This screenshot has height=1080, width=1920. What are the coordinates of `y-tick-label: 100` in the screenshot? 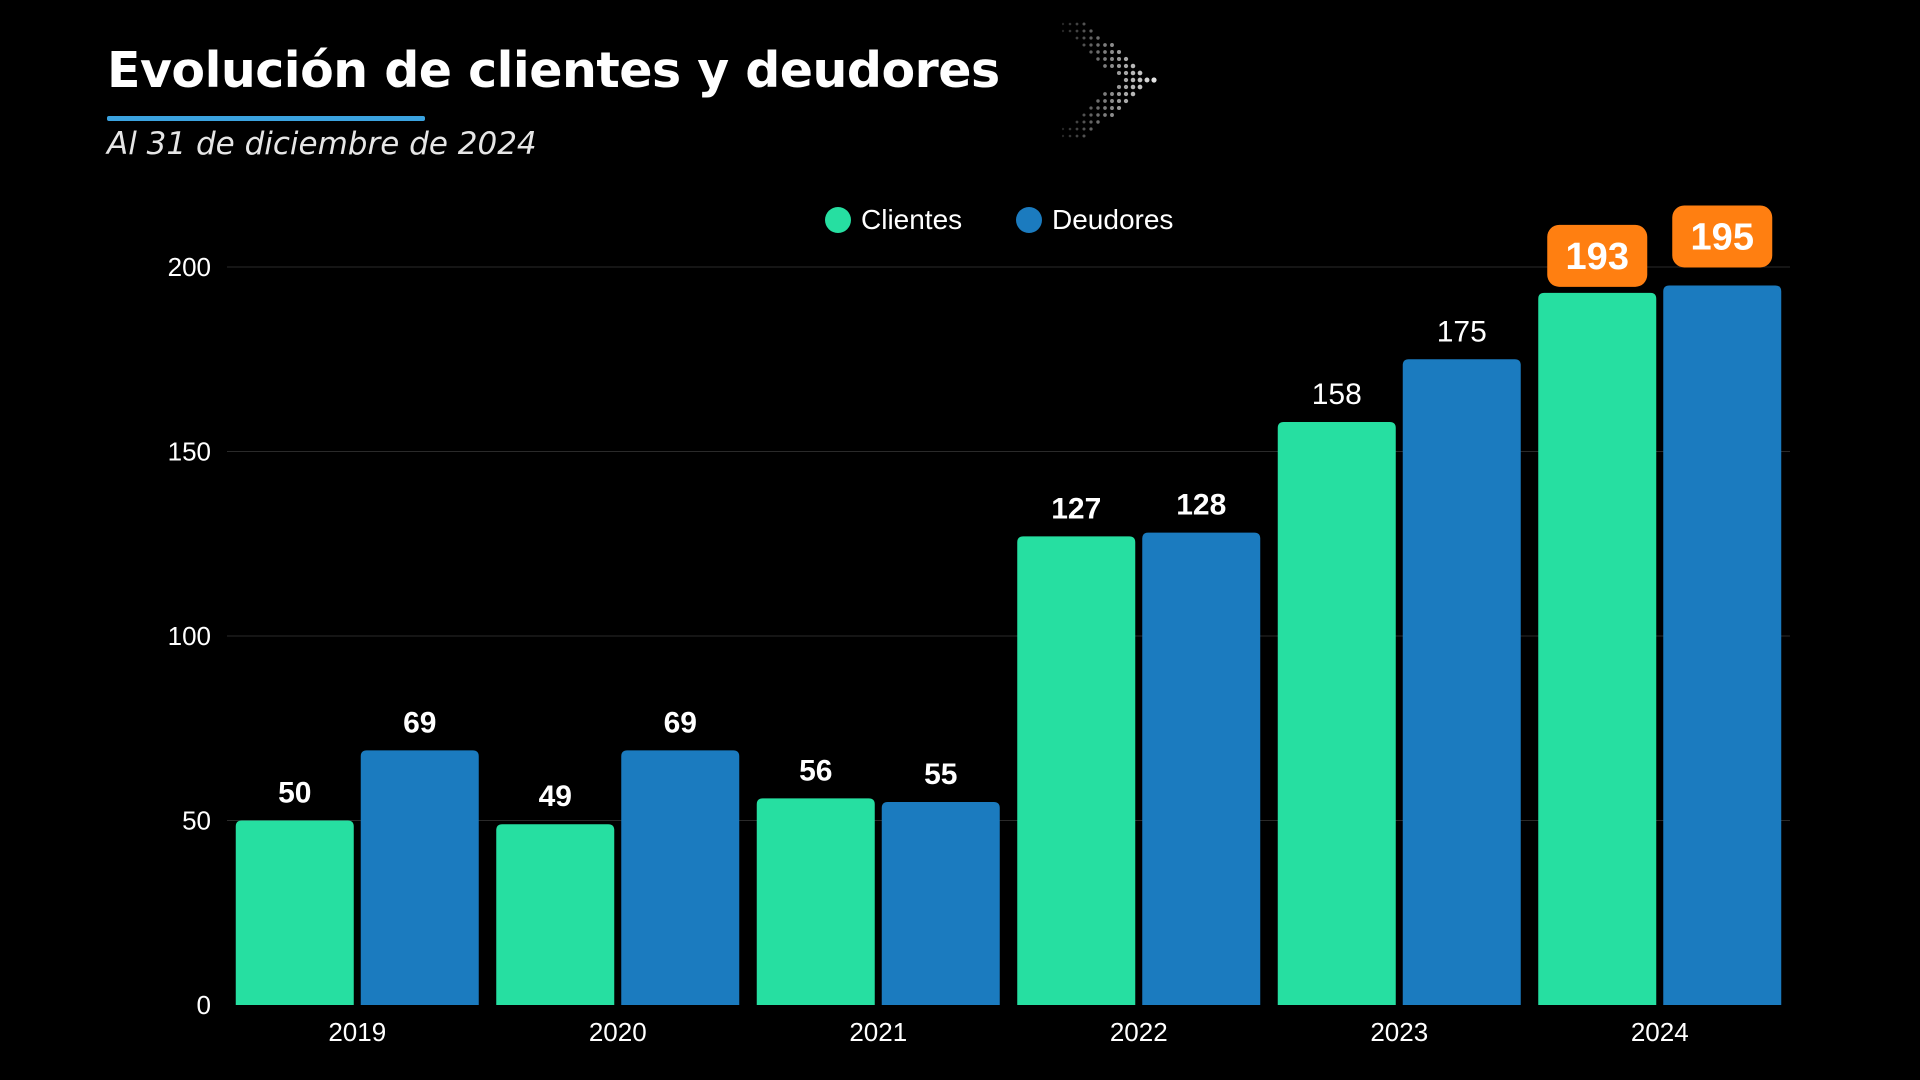 It's located at (189, 636).